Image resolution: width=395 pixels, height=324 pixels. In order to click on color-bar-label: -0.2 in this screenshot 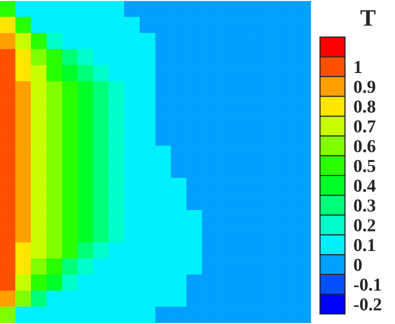, I will do `click(368, 304)`.